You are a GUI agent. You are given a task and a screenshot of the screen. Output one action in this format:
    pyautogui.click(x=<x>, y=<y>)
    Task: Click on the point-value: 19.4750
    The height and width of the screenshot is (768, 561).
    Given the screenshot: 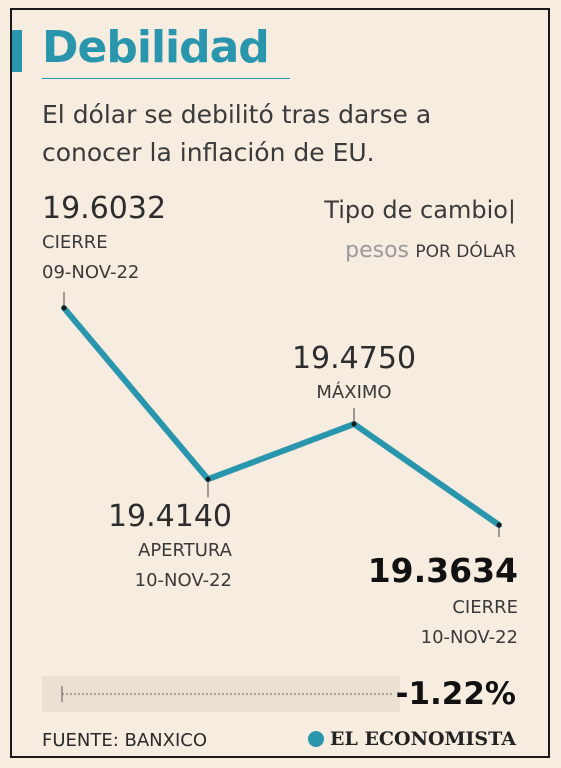 What is the action you would take?
    pyautogui.click(x=354, y=358)
    